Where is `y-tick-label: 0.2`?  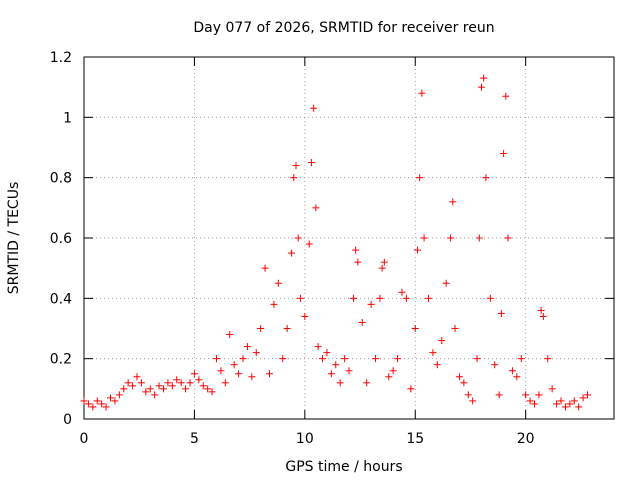
y-tick-label: 0.2 is located at coordinates (61, 360).